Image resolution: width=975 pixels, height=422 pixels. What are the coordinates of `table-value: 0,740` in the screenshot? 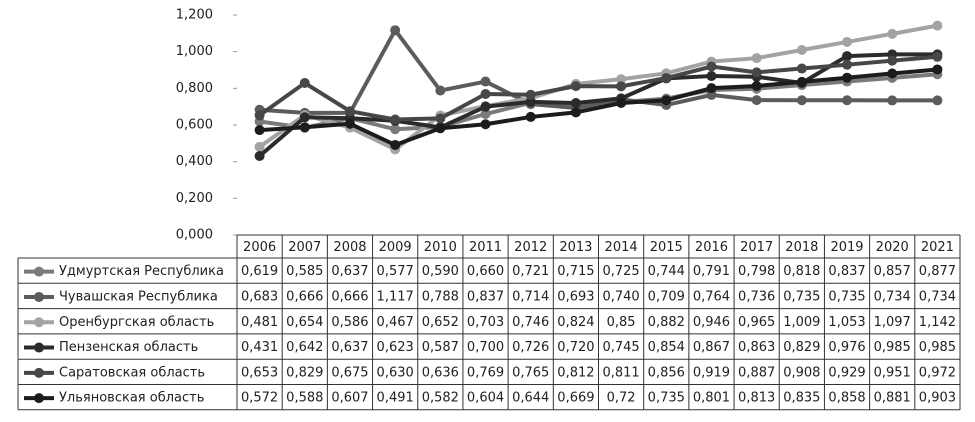 It's located at (620, 296).